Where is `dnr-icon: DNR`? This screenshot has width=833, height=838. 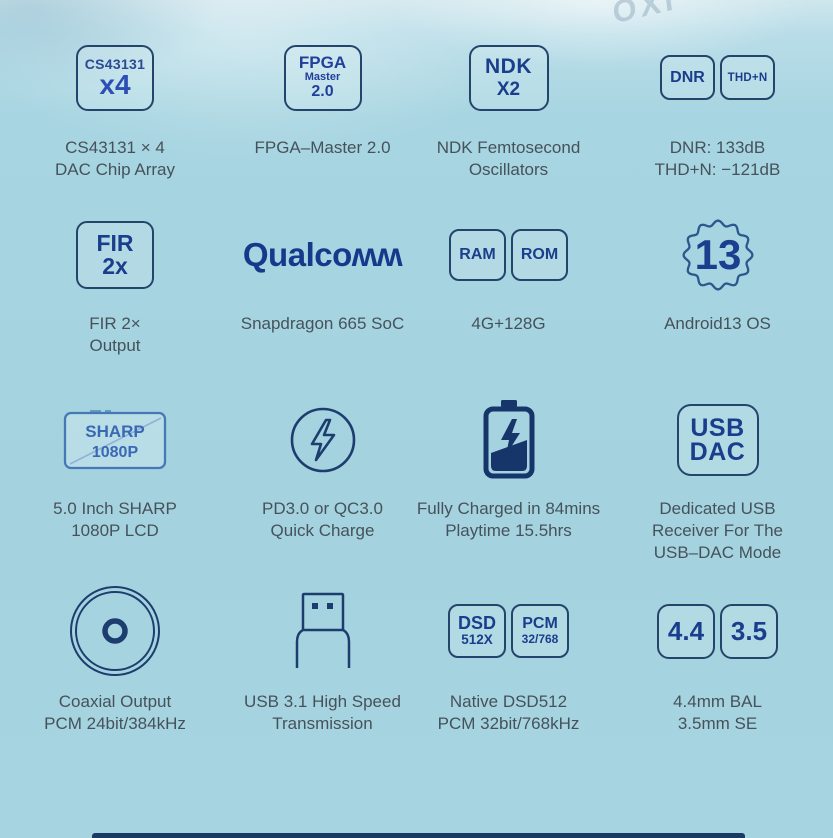 dnr-icon: DNR is located at coordinates (687, 77).